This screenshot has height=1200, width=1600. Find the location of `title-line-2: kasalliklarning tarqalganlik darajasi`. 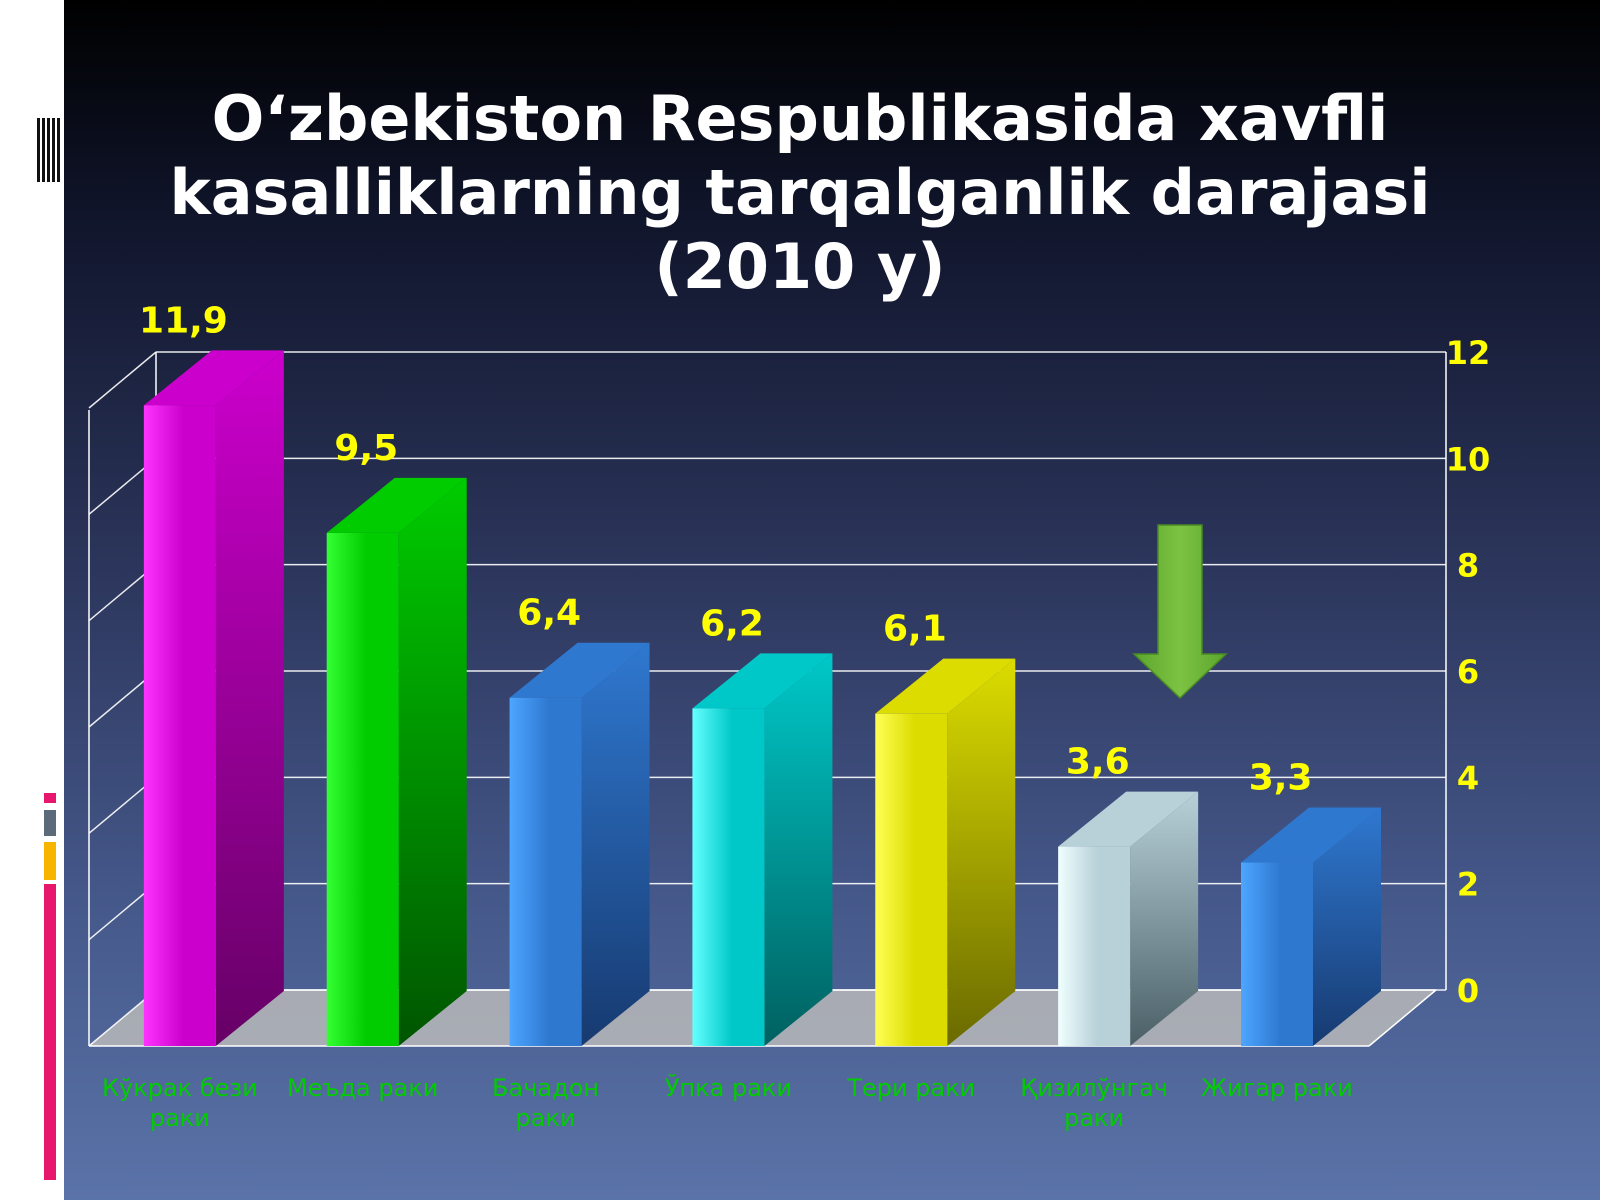

title-line-2: kasalliklarning tarqalganlik darajasi is located at coordinates (800, 192).